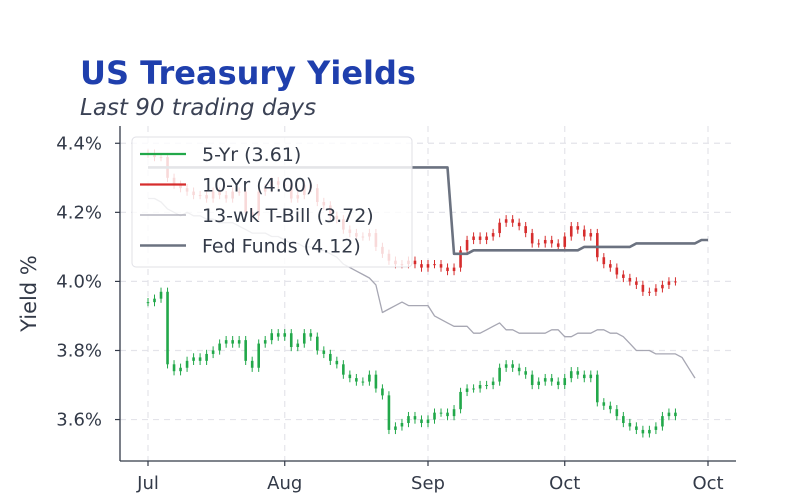 The width and height of the screenshot is (800, 500). I want to click on legend-tbill-label: 13-wk T-Bill (3.72), so click(288, 216).